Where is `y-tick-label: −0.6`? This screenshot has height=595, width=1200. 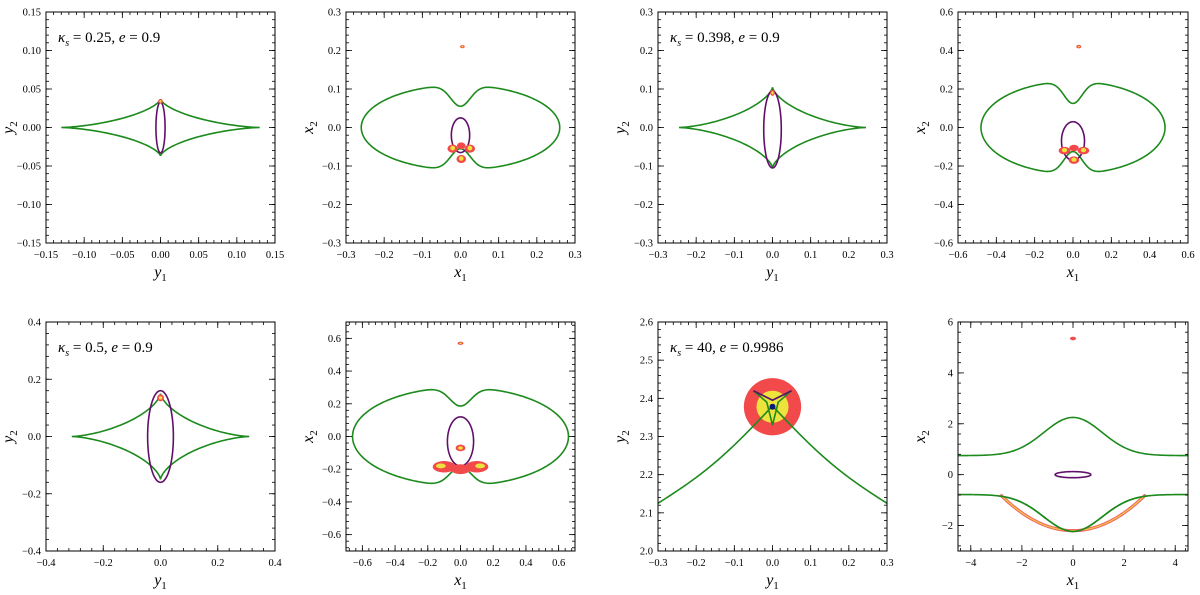
y-tick-label: −0.6 is located at coordinates (943, 244).